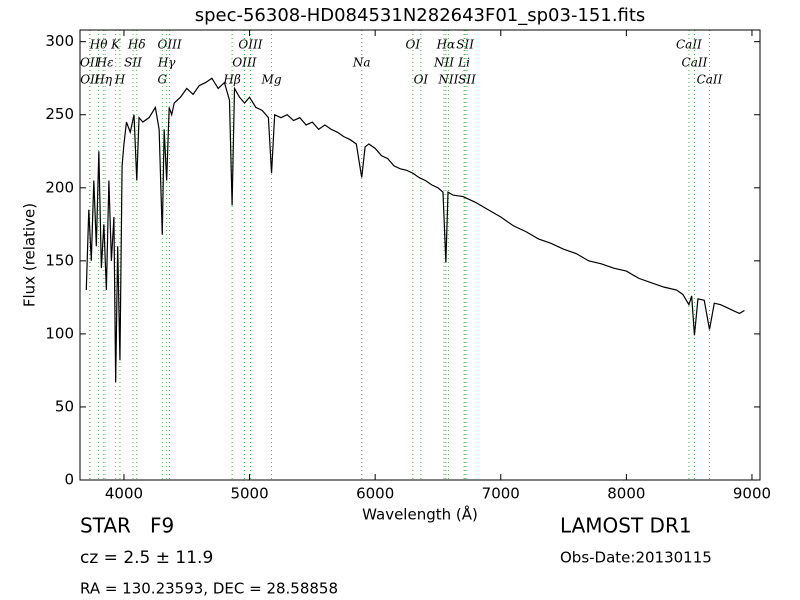  What do you see at coordinates (127, 526) in the screenshot?
I see `star-class: STAR F9` at bounding box center [127, 526].